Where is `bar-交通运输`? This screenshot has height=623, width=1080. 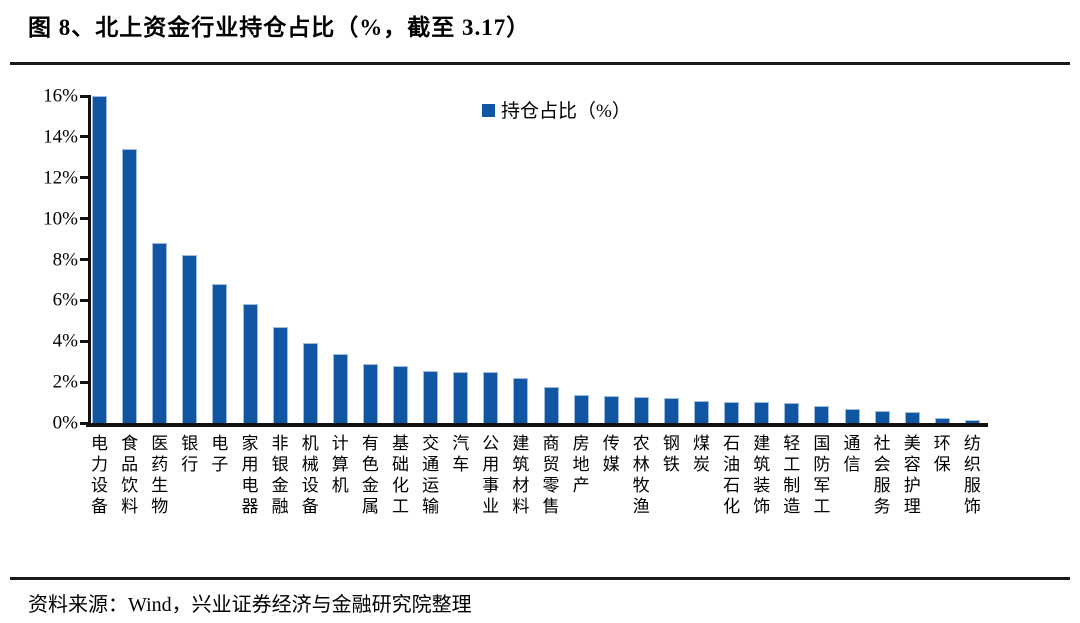 bar-交通运输 is located at coordinates (431, 396).